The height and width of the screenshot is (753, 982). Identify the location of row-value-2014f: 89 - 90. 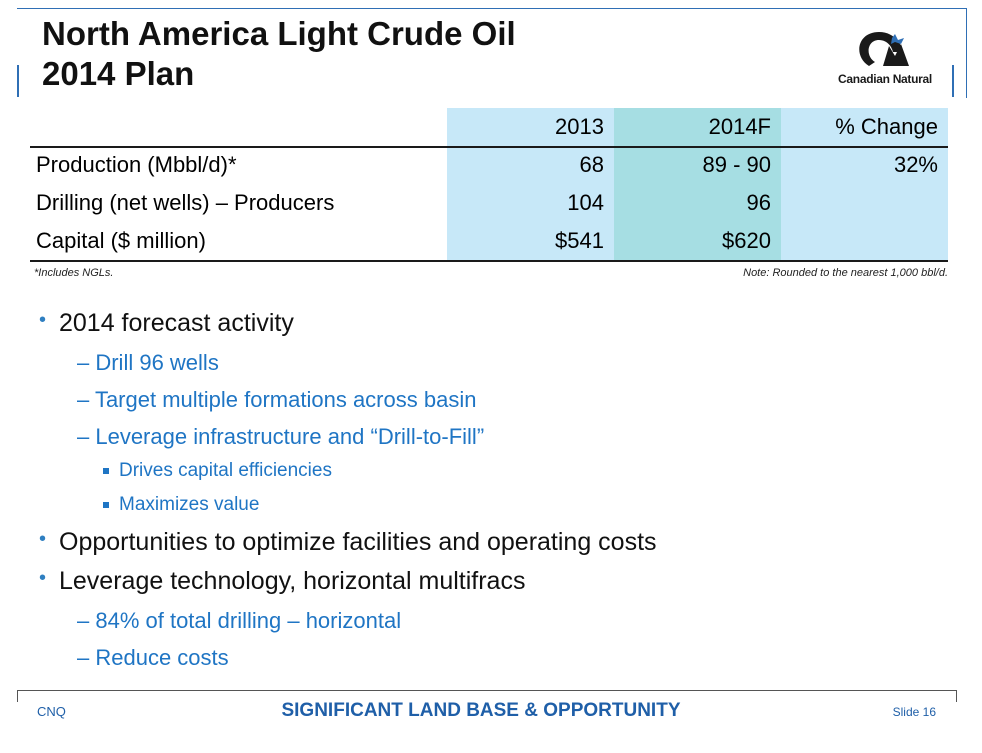
(697, 165).